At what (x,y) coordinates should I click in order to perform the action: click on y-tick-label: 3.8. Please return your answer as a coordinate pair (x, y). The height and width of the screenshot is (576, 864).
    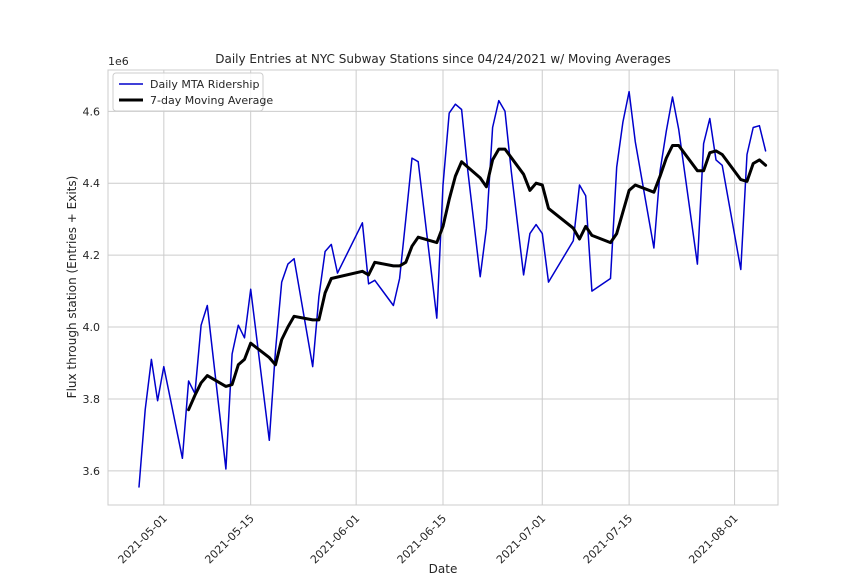
    Looking at the image, I should click on (92, 399).